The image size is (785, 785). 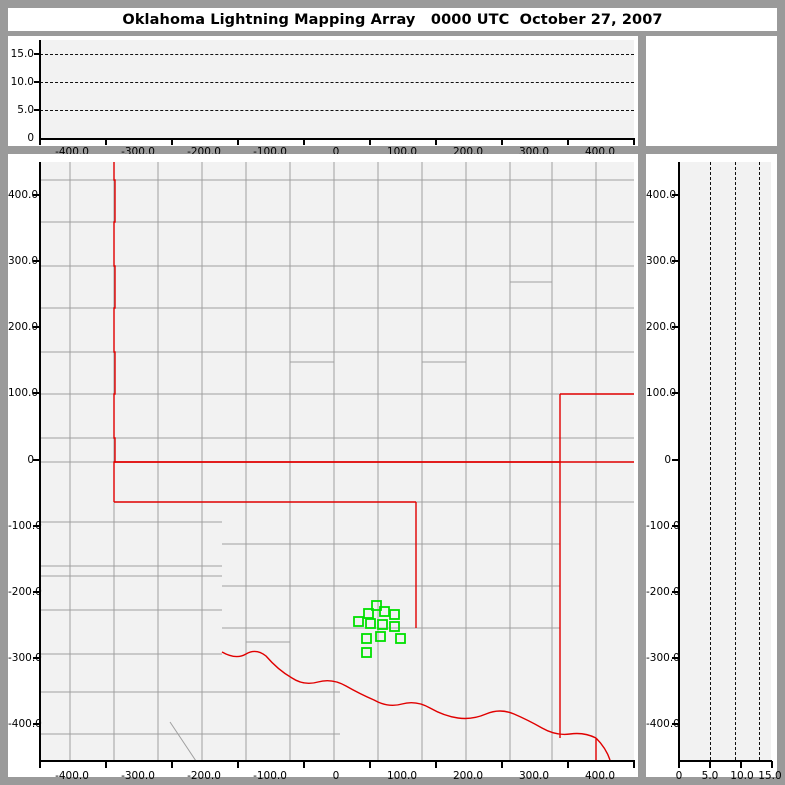 What do you see at coordinates (138, 776) in the screenshot?
I see `xtick-label: -300.0` at bounding box center [138, 776].